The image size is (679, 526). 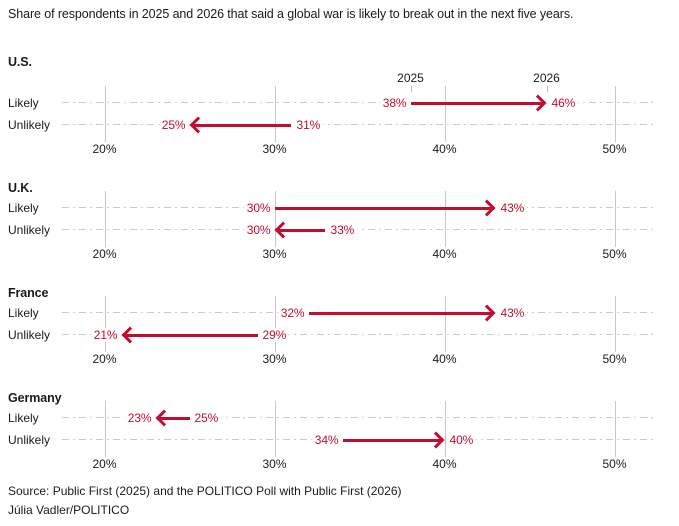 I want to click on likely-row: 38% 46%, so click(x=359, y=103).